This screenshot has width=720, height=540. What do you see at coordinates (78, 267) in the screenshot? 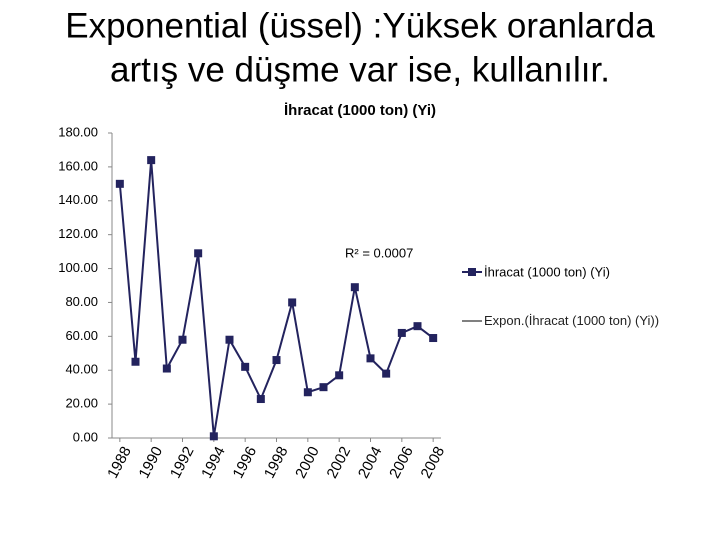
I see `y-tick-label: 100.00` at bounding box center [78, 267].